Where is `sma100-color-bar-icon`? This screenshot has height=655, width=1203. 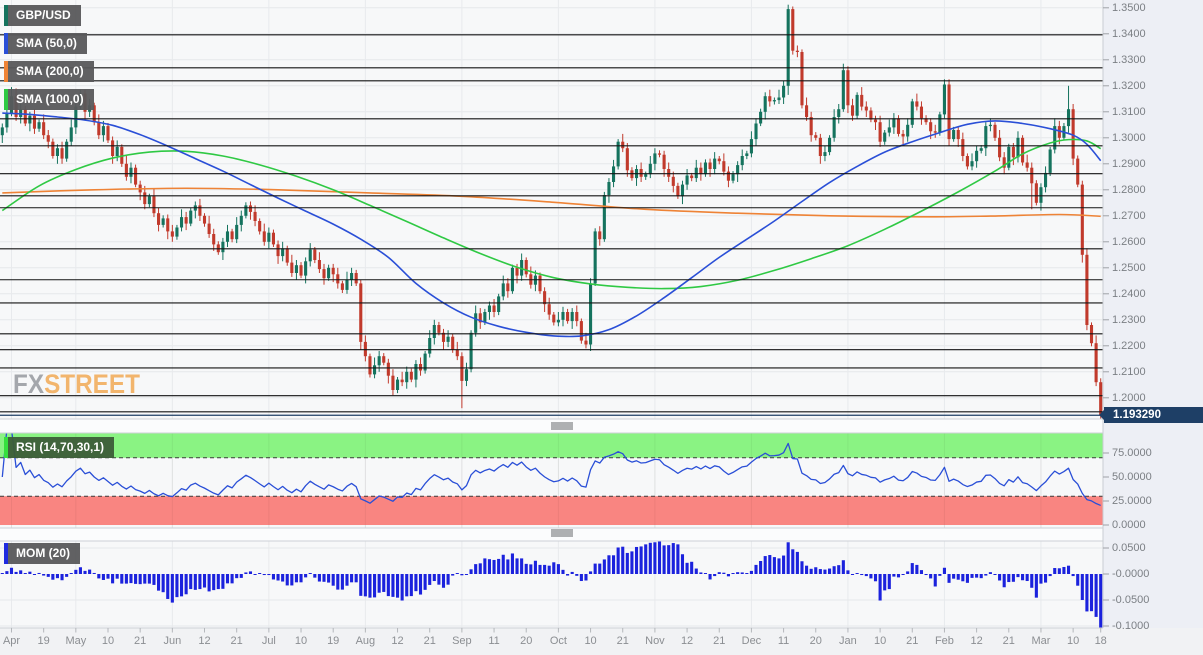 sma100-color-bar-icon is located at coordinates (6, 99).